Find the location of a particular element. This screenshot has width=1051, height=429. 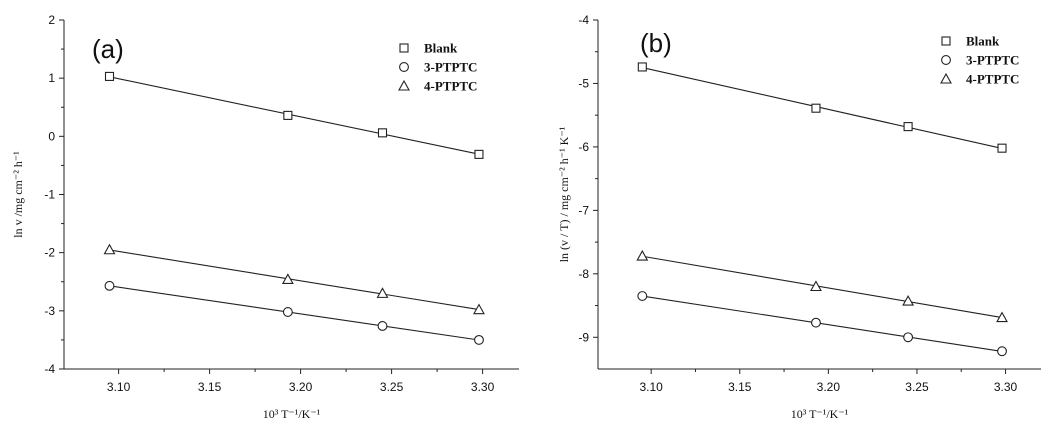

y-tick-label: -8 is located at coordinates (583, 274).